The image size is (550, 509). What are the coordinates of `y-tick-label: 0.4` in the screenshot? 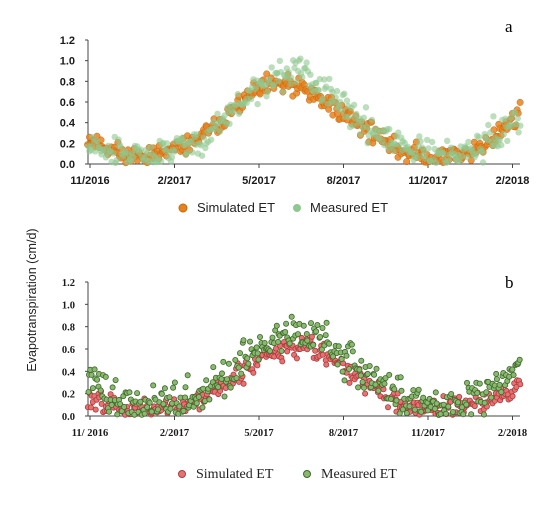 It's located at (68, 124).